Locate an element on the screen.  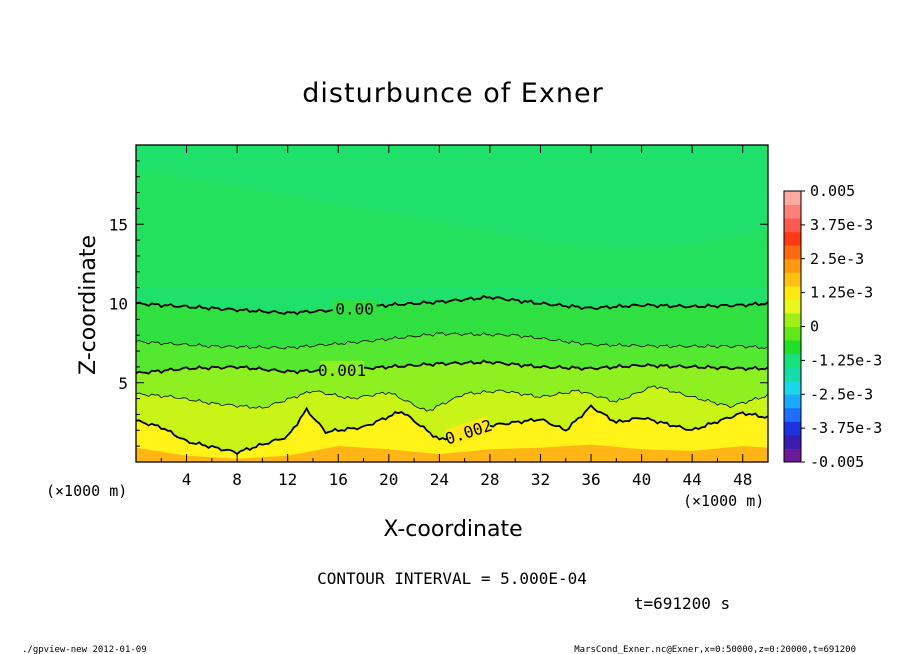
colorbar-label: 2.5e-3 is located at coordinates (837, 259).